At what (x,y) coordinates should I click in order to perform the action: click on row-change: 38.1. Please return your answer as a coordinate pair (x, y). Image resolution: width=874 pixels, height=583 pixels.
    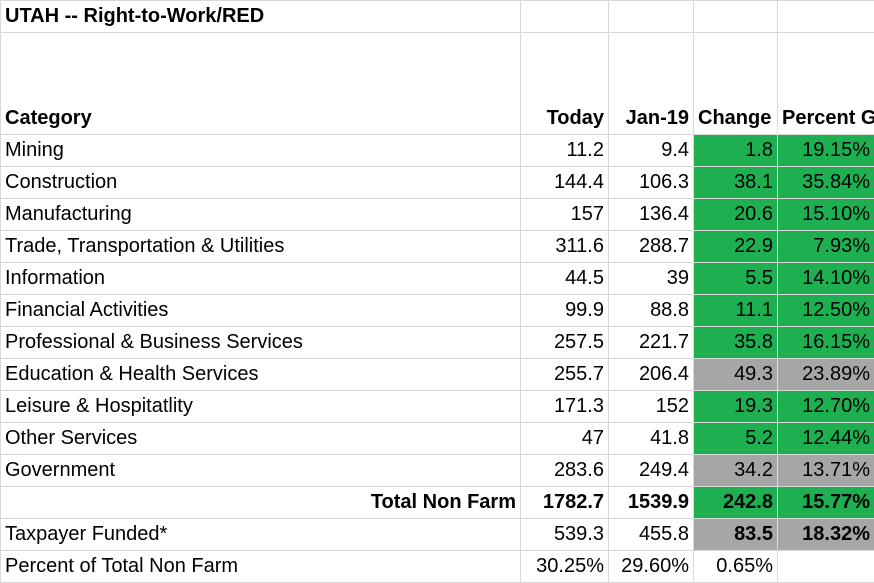
    Looking at the image, I should click on (736, 183).